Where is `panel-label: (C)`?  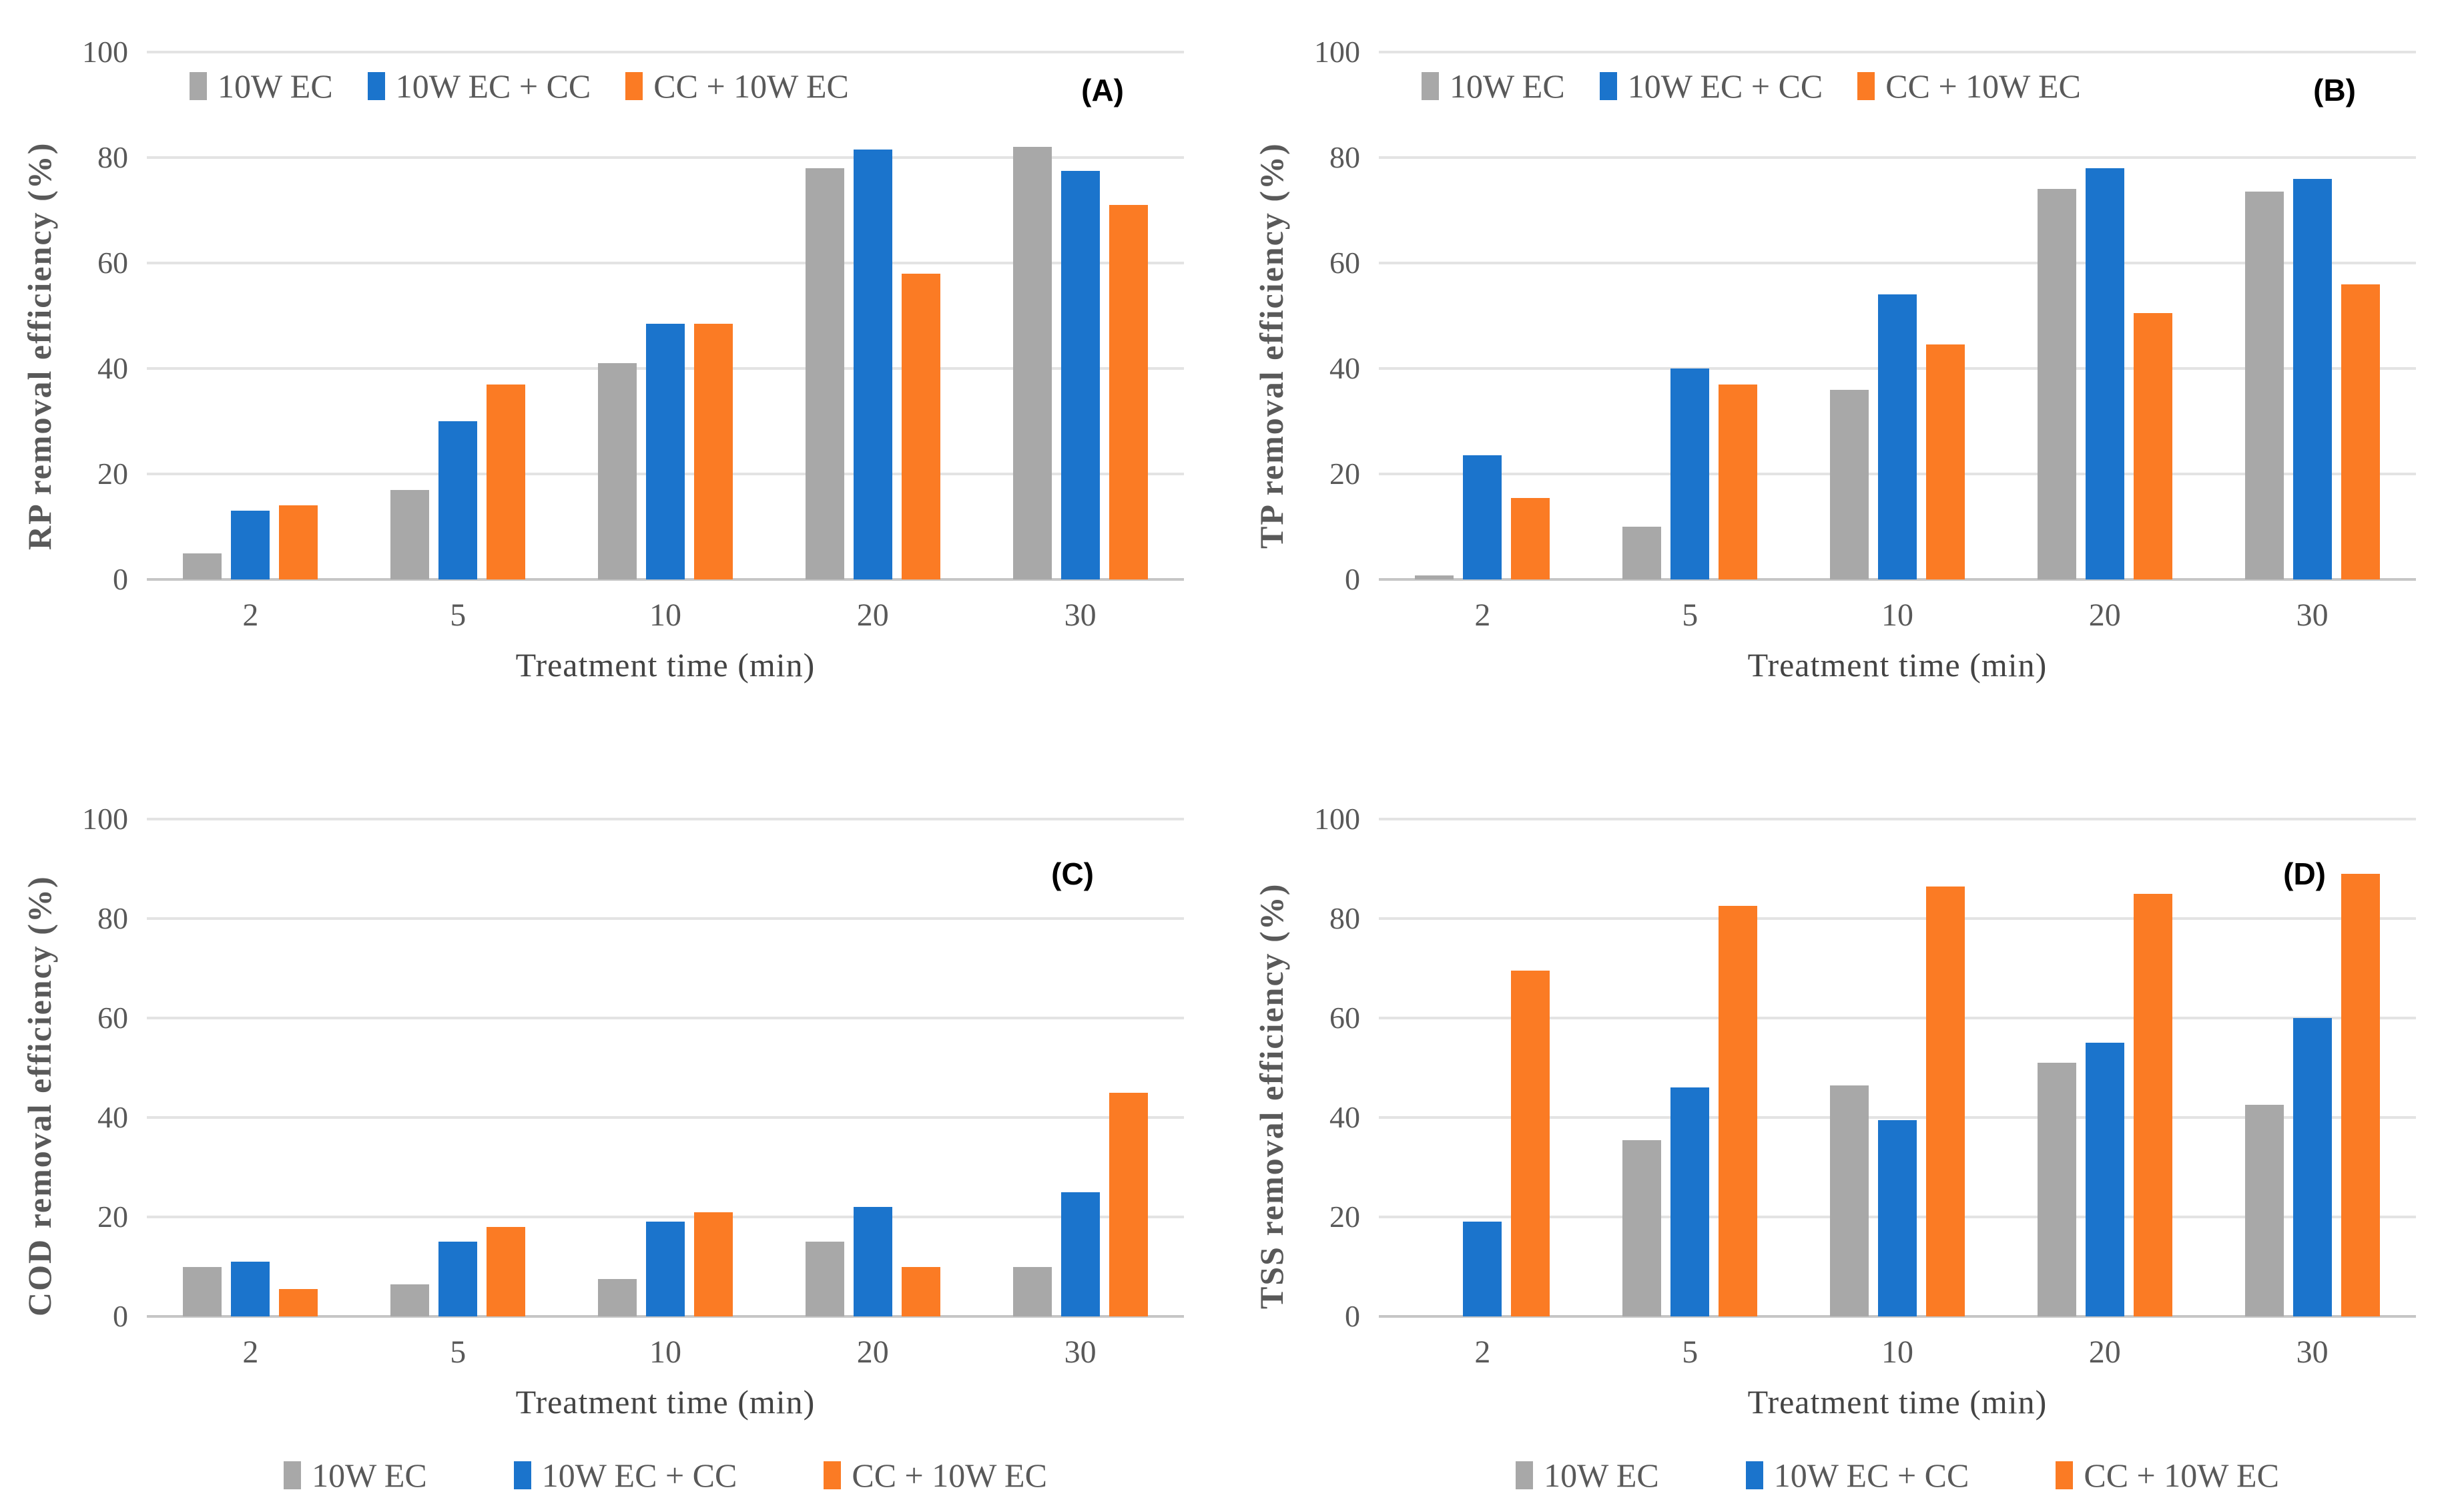
panel-label: (C) is located at coordinates (1073, 873).